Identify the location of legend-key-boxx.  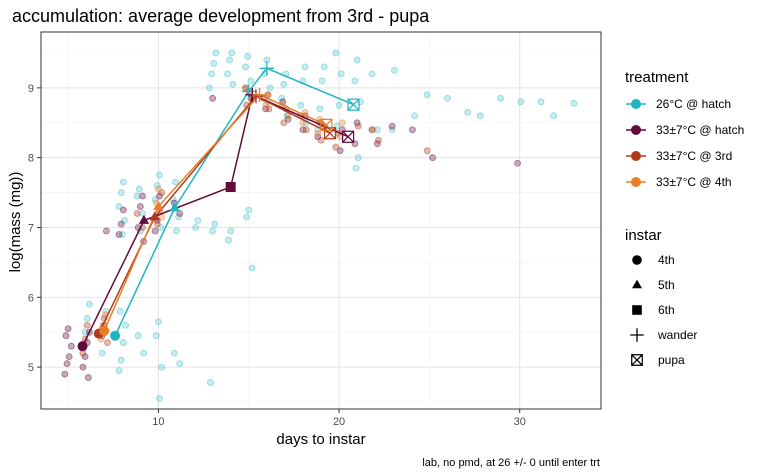
(637, 360).